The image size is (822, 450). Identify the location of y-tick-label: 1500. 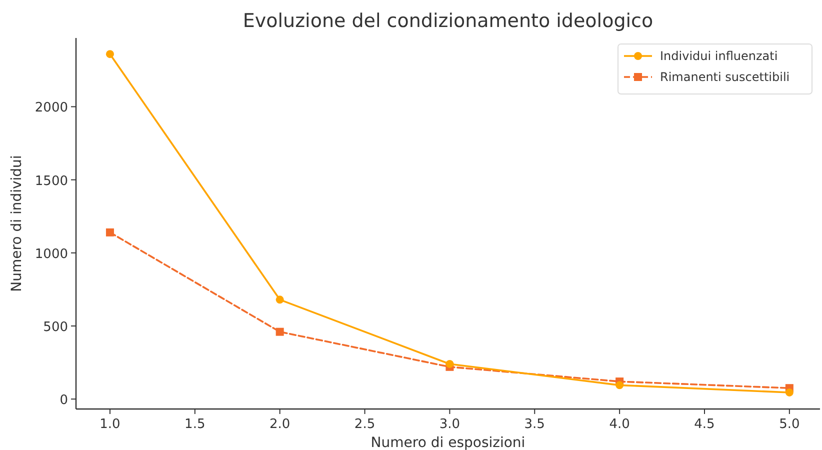
(51, 181).